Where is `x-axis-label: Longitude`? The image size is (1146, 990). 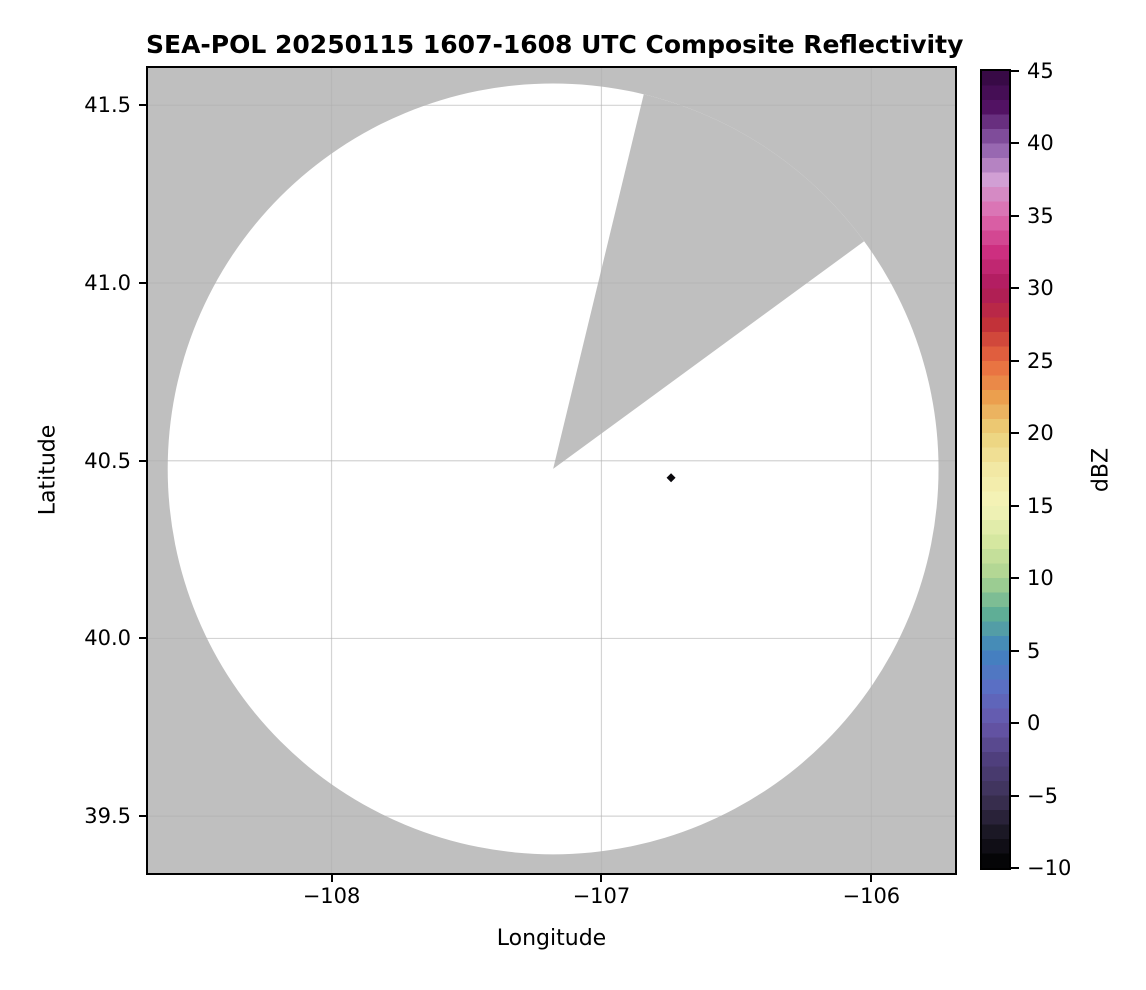
x-axis-label: Longitude is located at coordinates (551, 938).